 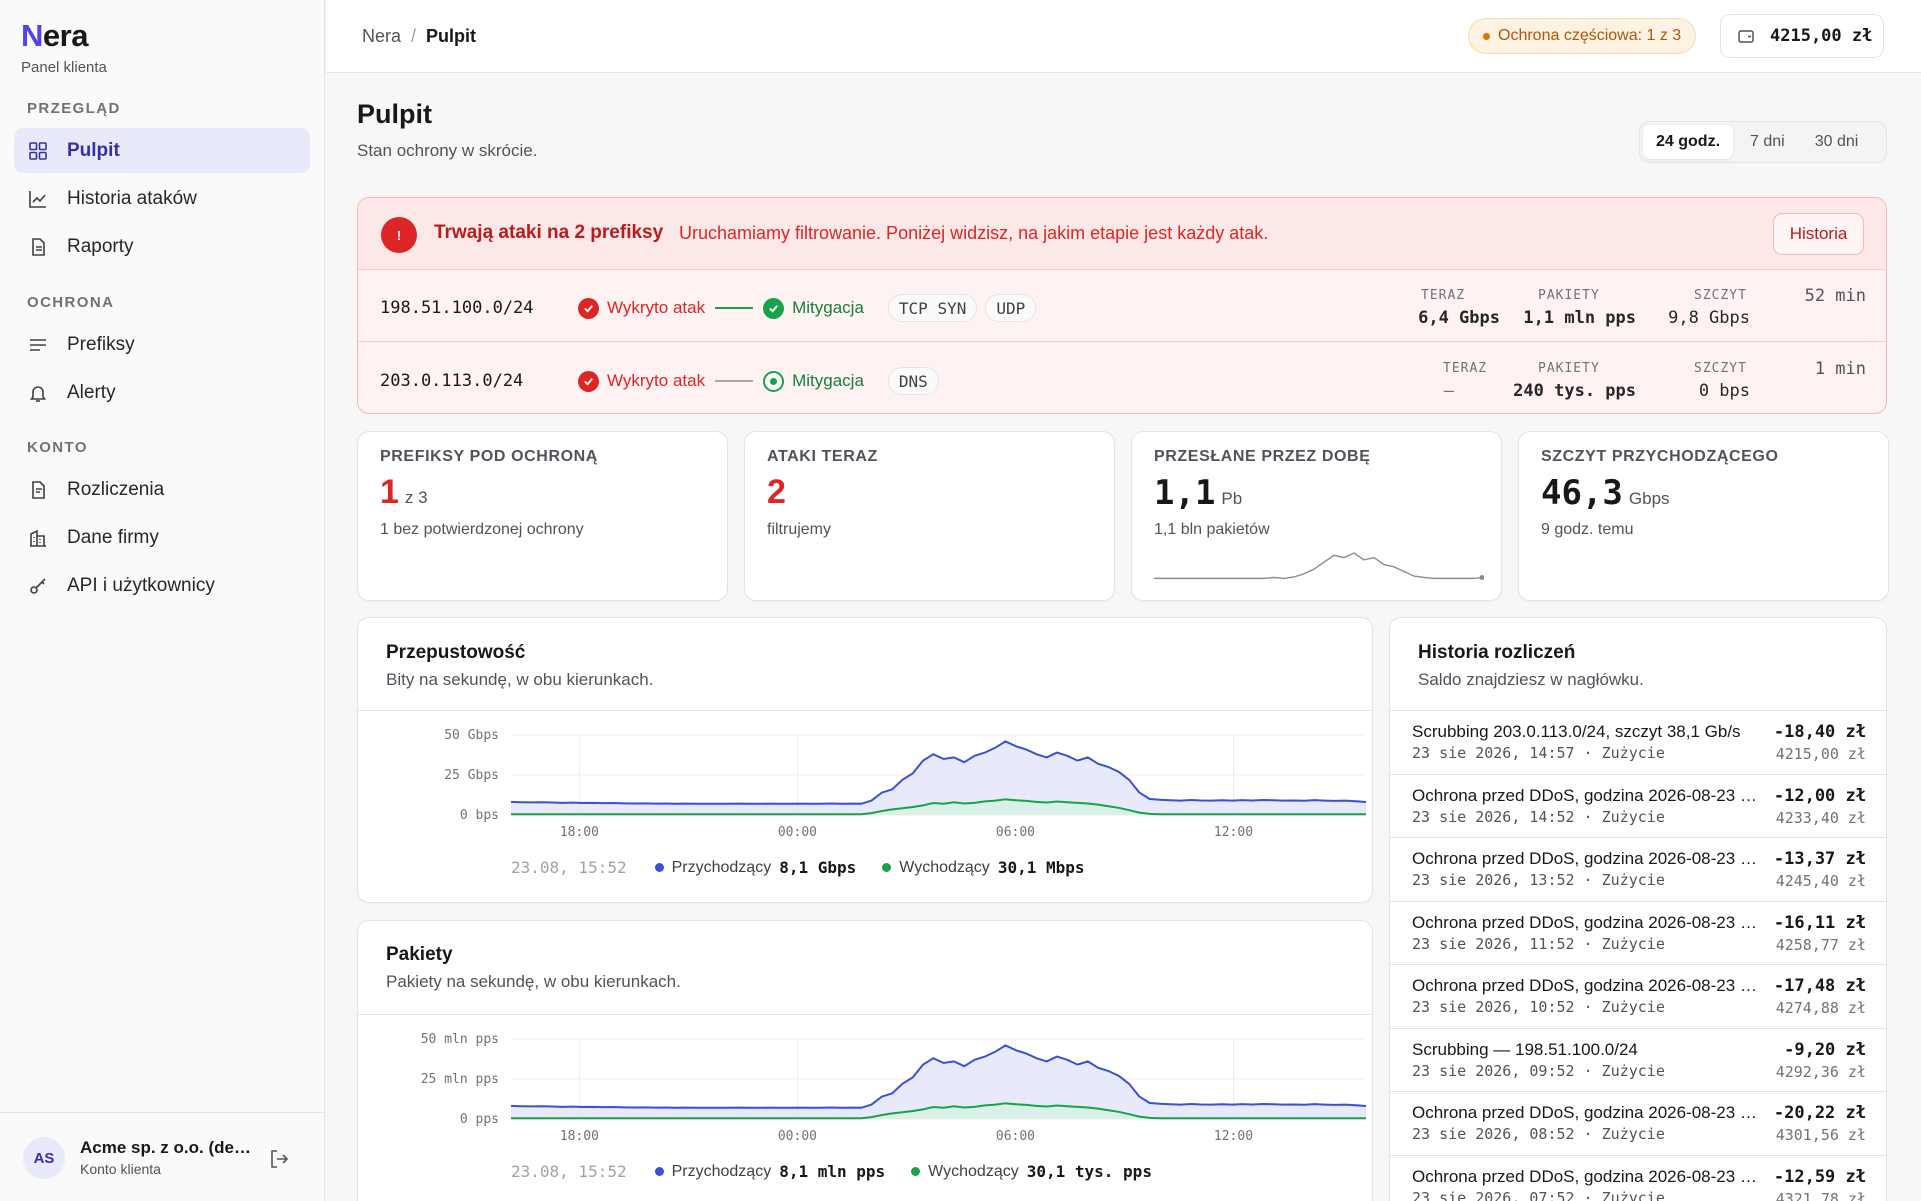 What do you see at coordinates (479, 1119) in the screenshot?
I see `y-tick-label: 0 pps` at bounding box center [479, 1119].